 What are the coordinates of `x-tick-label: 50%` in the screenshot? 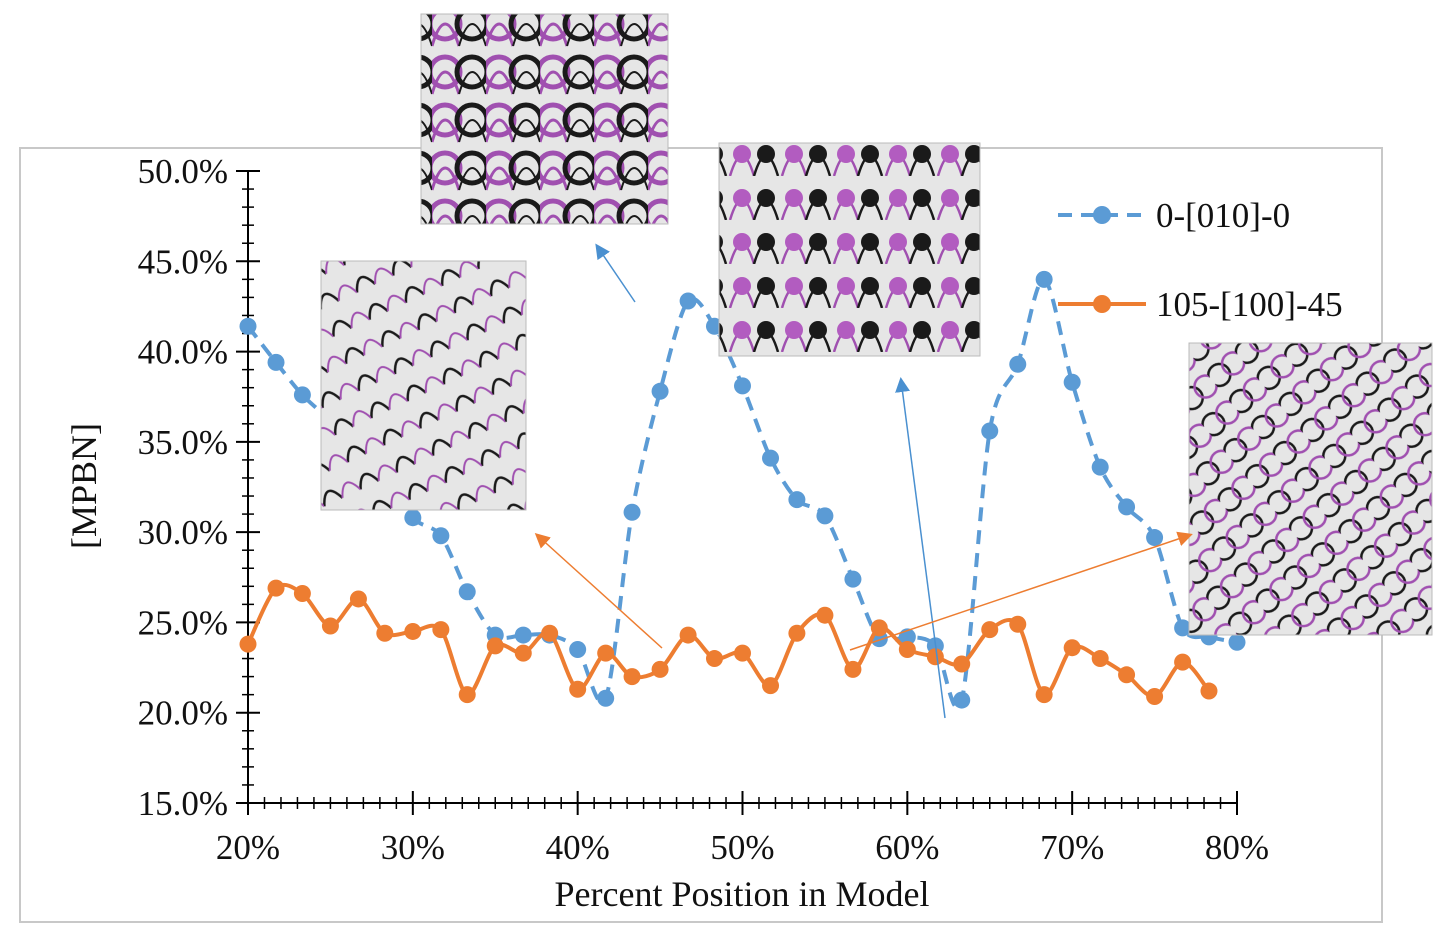 It's located at (742, 847).